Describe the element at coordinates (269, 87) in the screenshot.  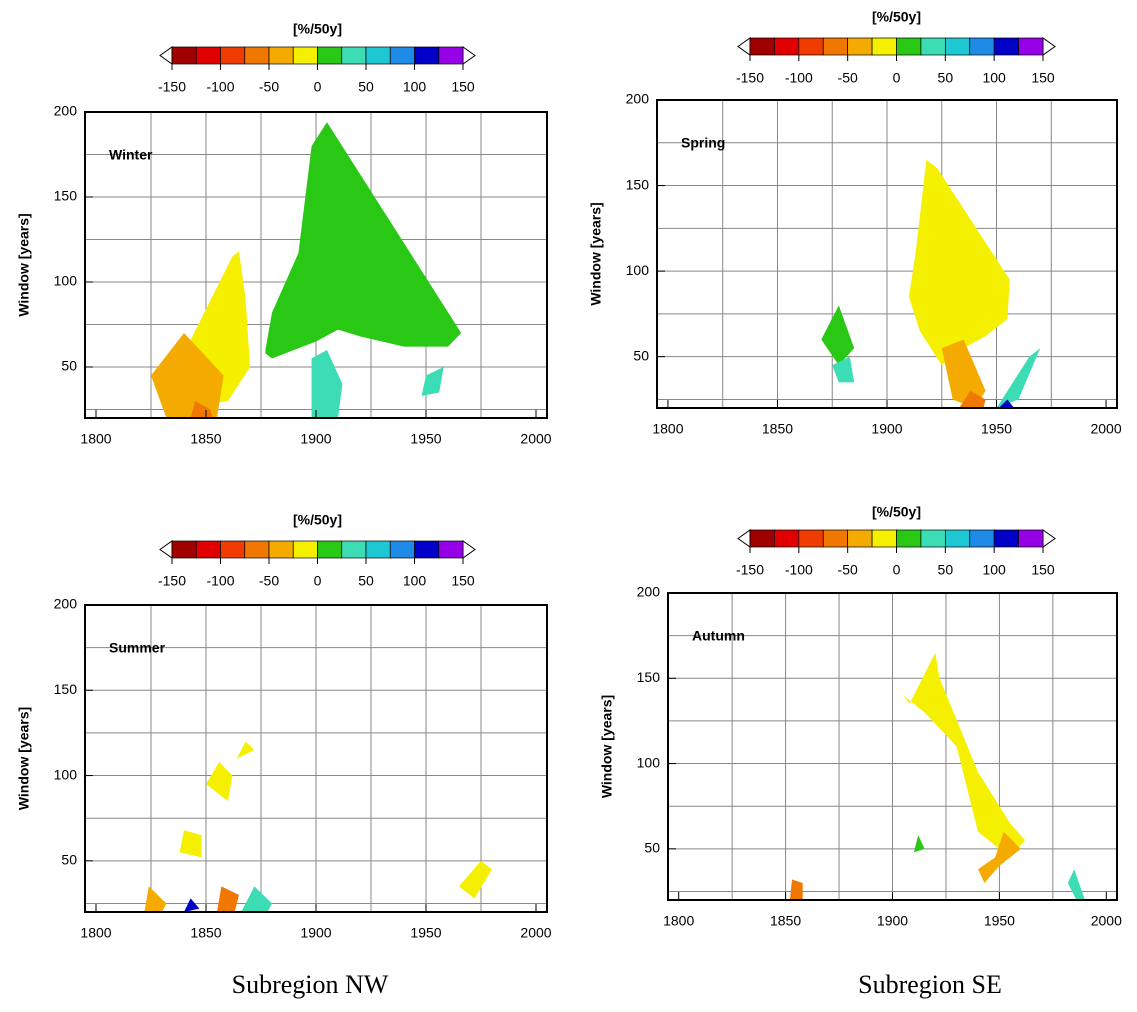
I see `colorbar-tick-label: -50` at that location.